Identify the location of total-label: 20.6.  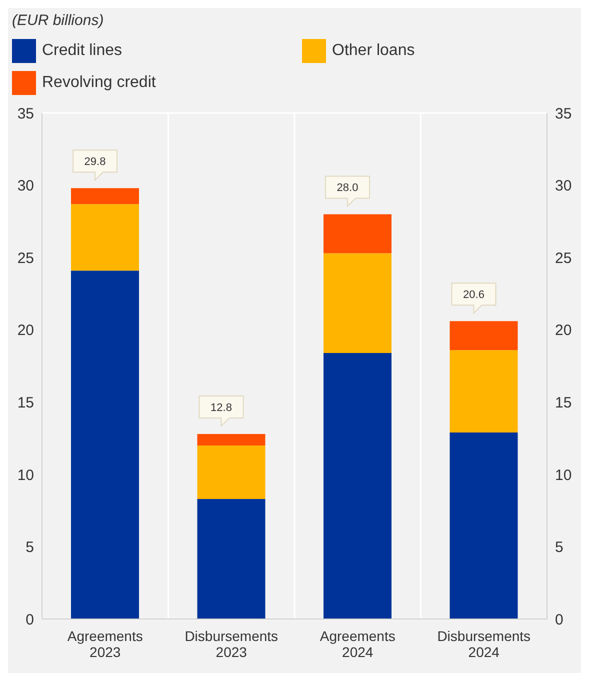
(473, 295).